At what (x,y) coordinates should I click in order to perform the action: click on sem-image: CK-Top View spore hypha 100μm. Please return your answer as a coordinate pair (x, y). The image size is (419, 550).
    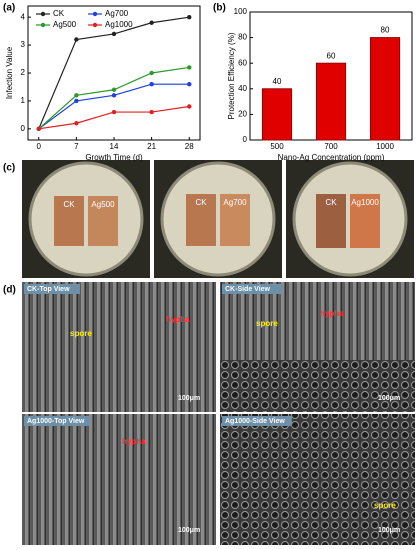
    Looking at the image, I should click on (119, 347).